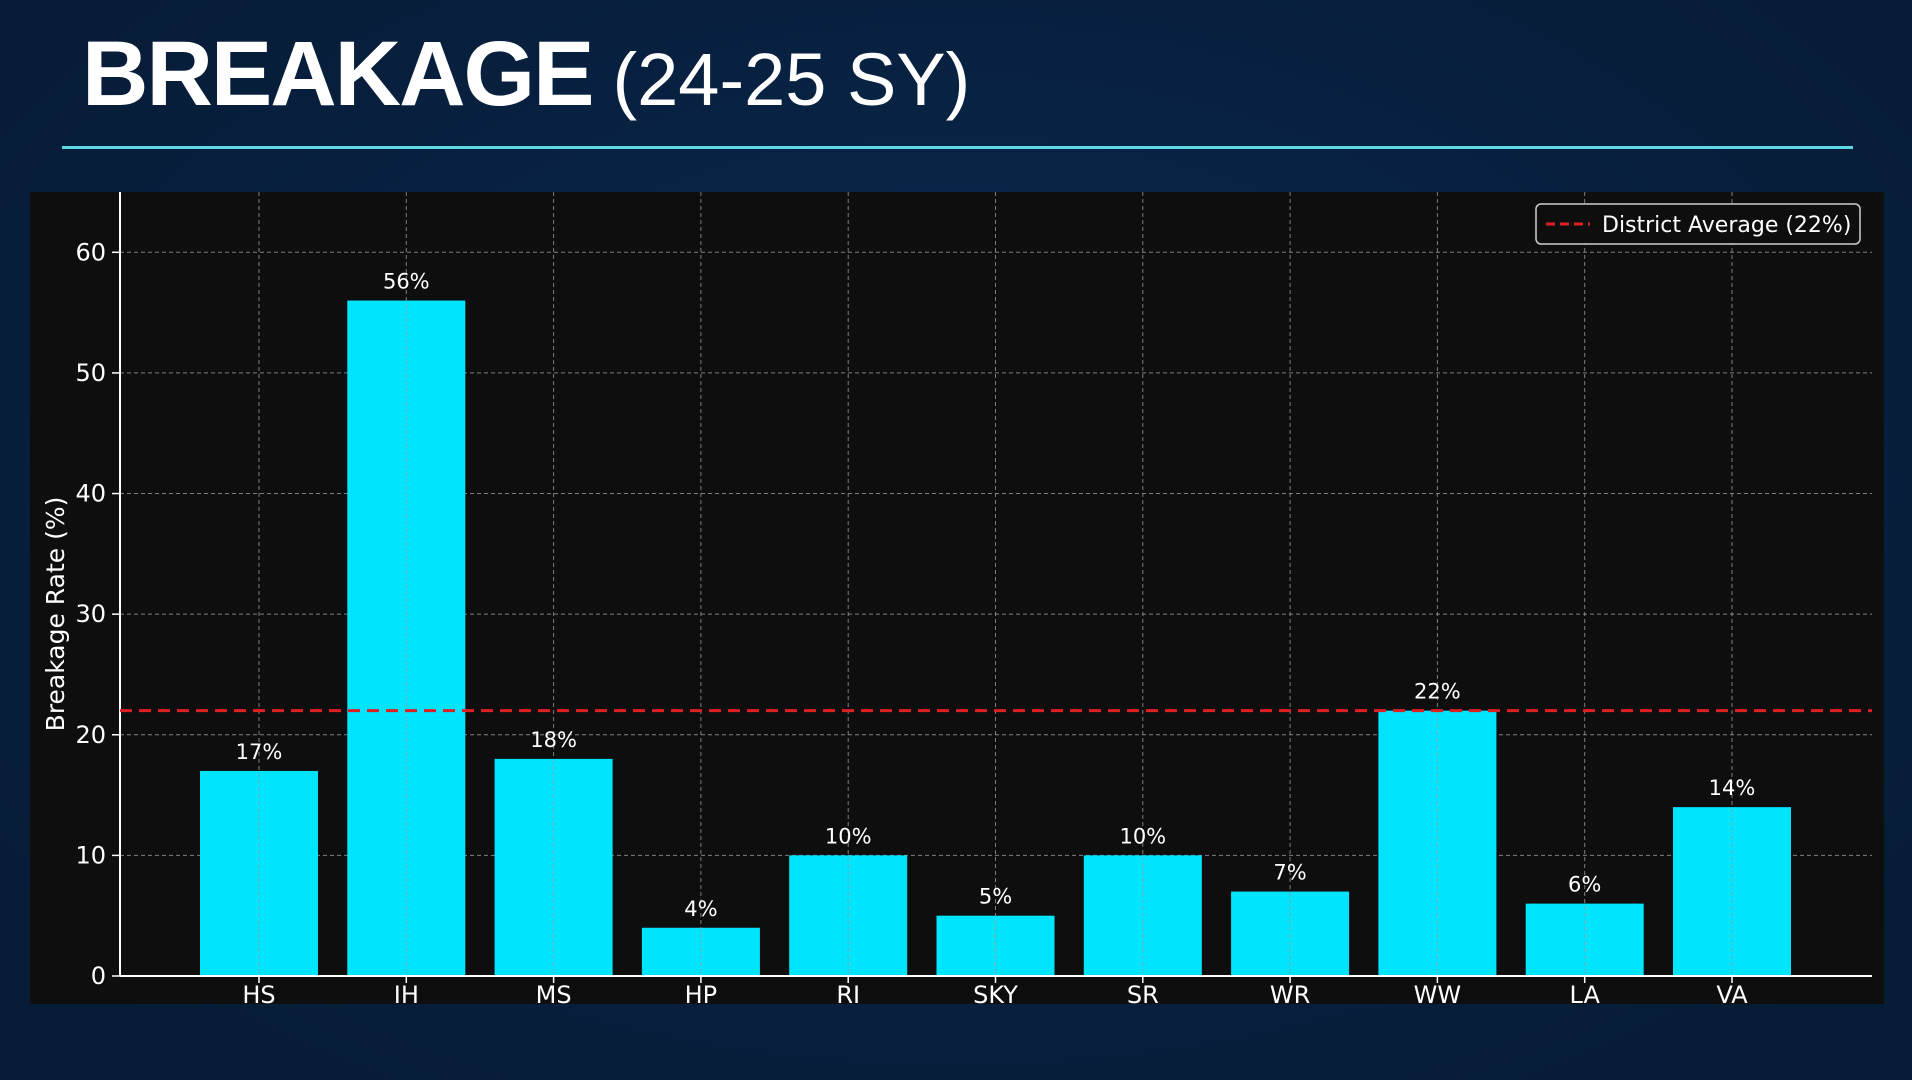 This screenshot has height=1080, width=1912. Describe the element at coordinates (90, 252) in the screenshot. I see `y-tick-label: 60` at that location.